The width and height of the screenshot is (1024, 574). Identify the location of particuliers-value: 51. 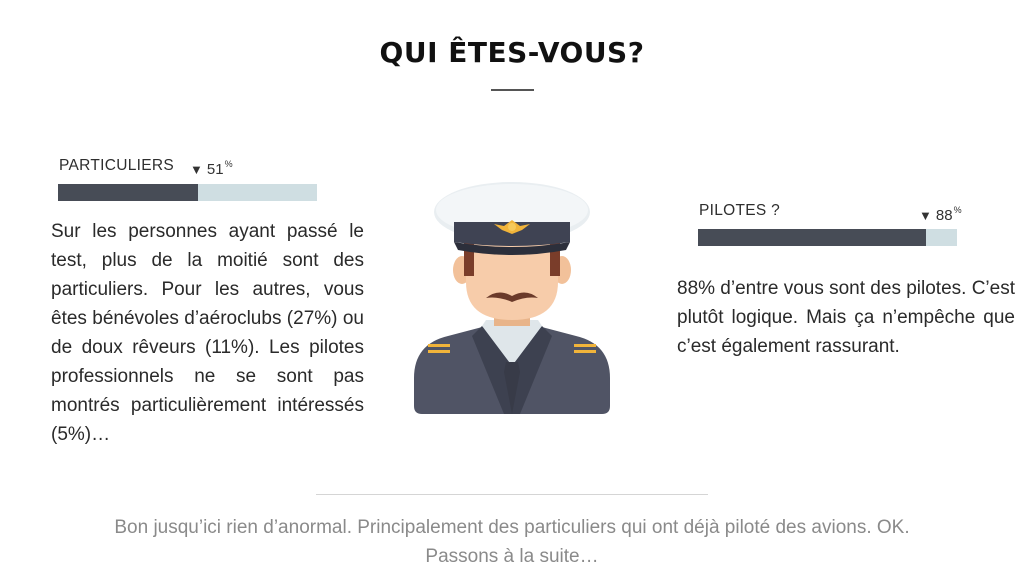
(215, 169).